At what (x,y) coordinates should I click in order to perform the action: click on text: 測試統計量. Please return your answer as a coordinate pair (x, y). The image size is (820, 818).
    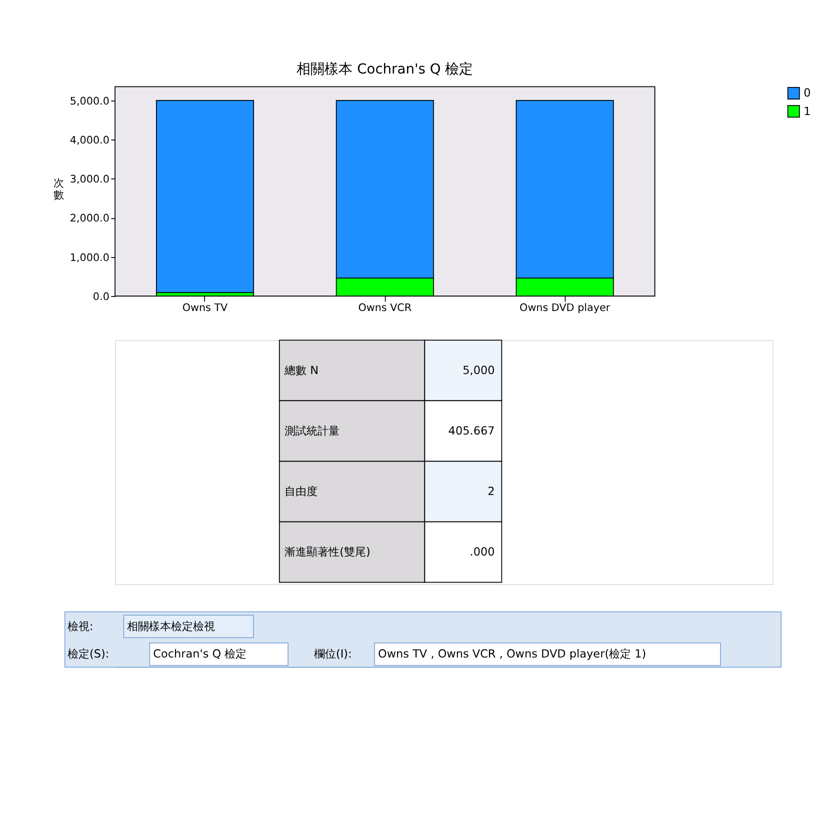
    Looking at the image, I should click on (312, 431).